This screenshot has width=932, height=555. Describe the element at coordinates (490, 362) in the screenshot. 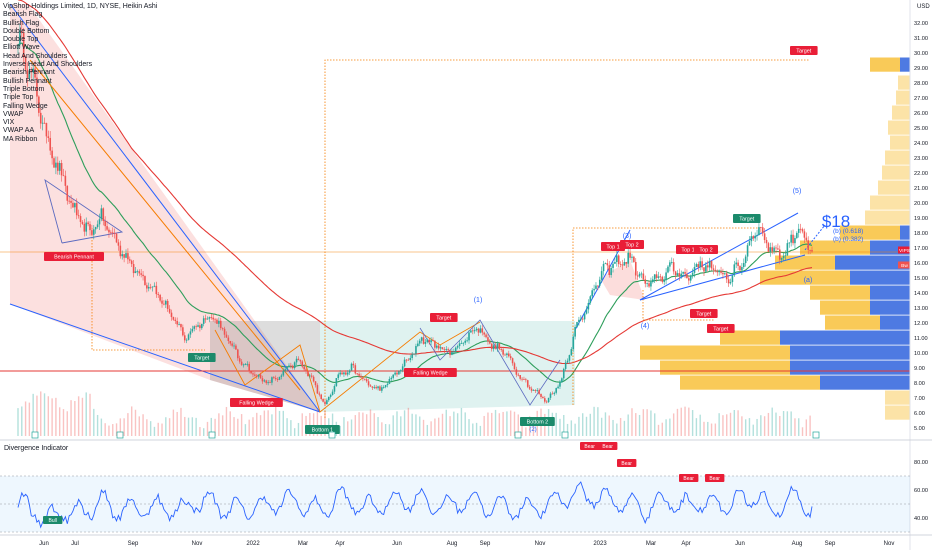

I see `blue-pattern-line` at that location.